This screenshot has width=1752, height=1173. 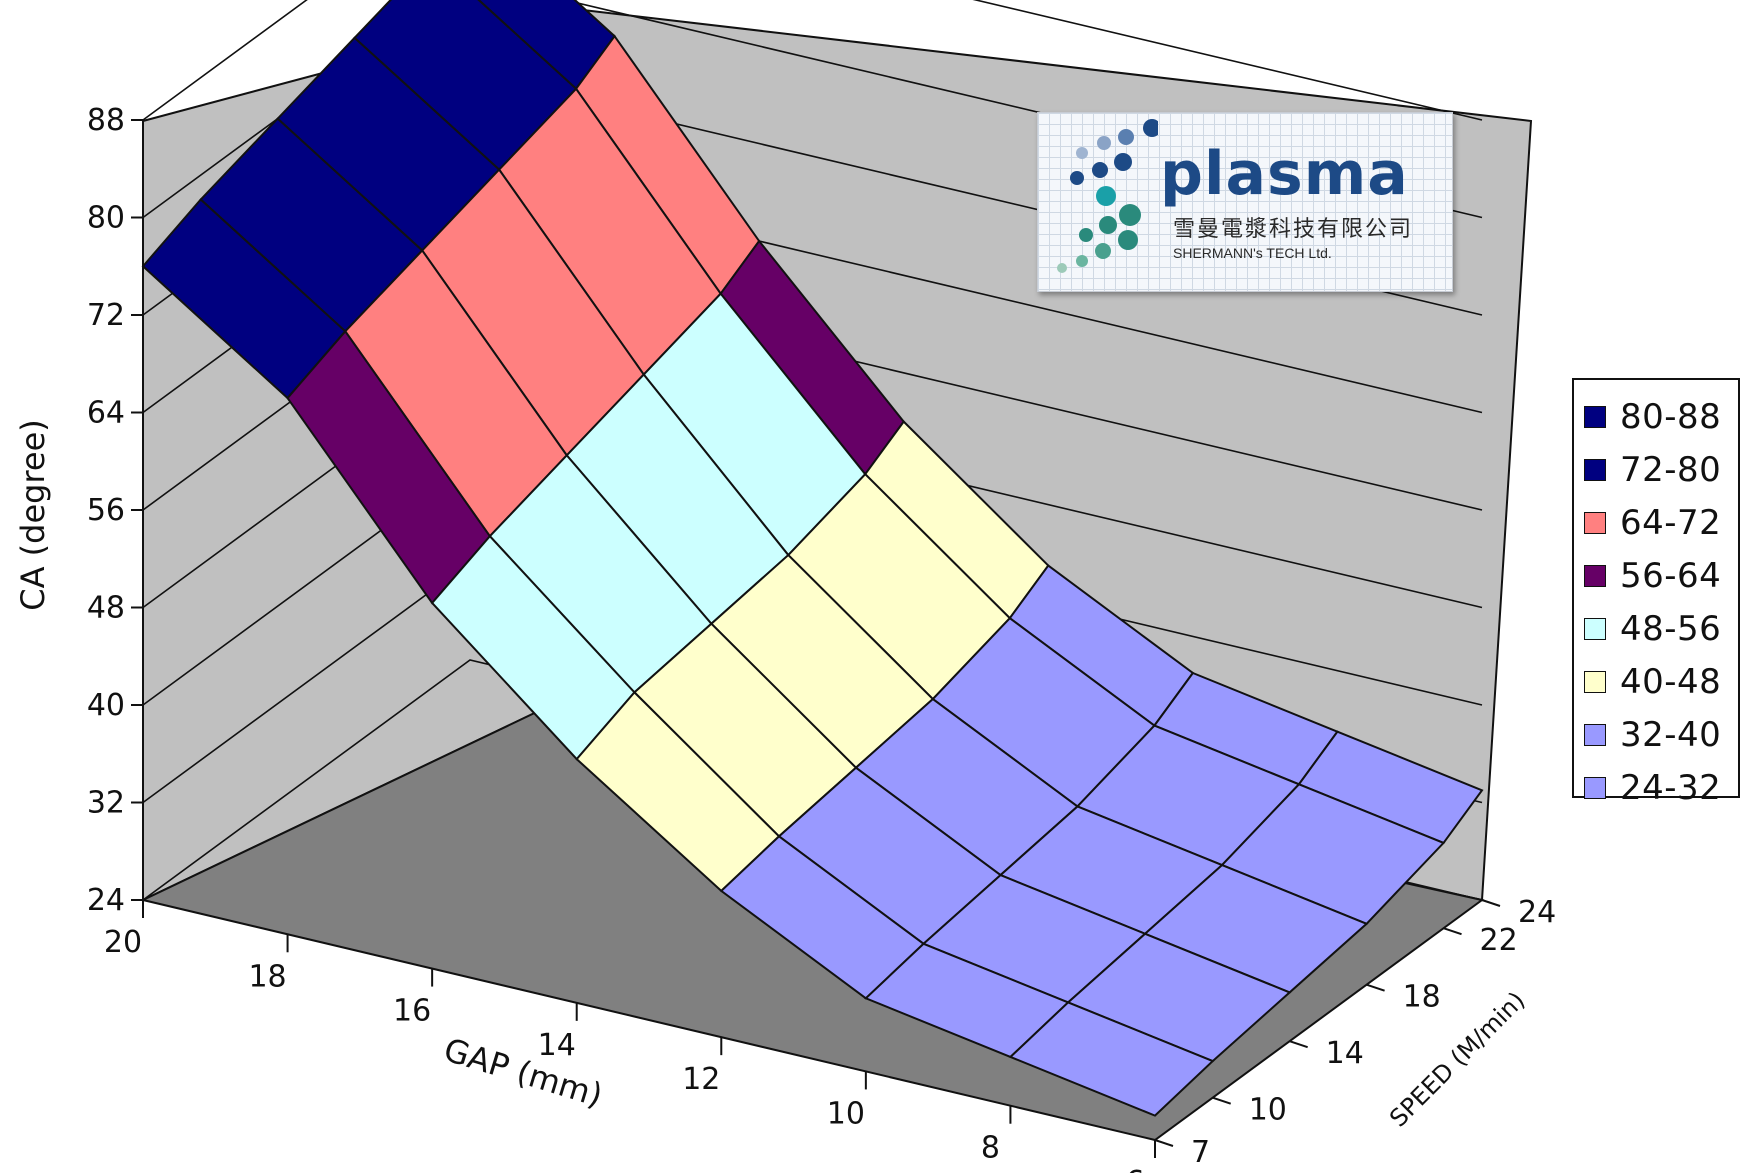 What do you see at coordinates (106, 705) in the screenshot?
I see `z-tick-label: 40` at bounding box center [106, 705].